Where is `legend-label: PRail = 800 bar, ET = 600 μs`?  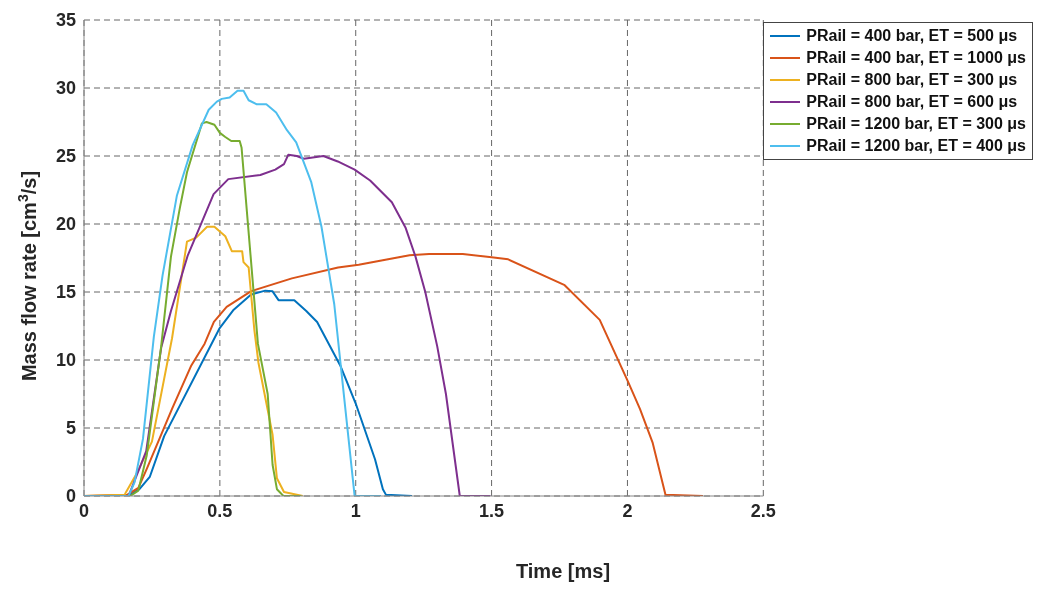 legend-label: PRail = 800 bar, ET = 600 μs is located at coordinates (912, 102).